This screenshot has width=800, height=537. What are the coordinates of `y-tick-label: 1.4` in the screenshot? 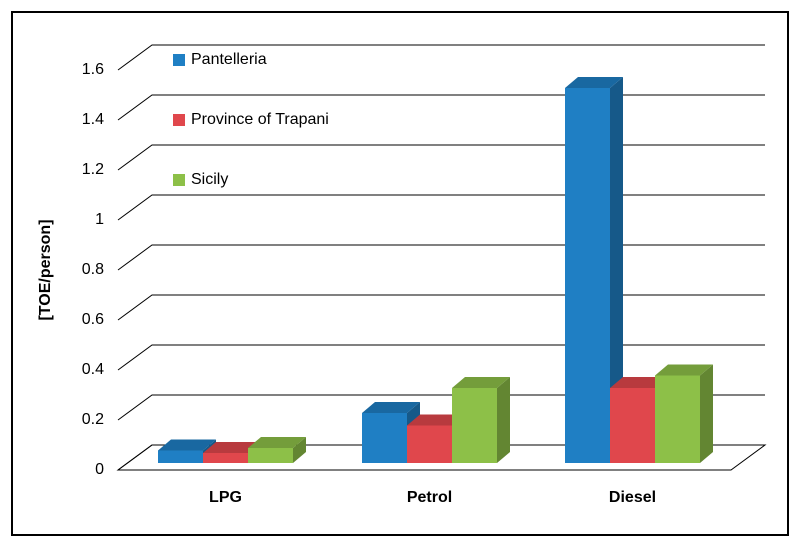 It's located at (93, 119).